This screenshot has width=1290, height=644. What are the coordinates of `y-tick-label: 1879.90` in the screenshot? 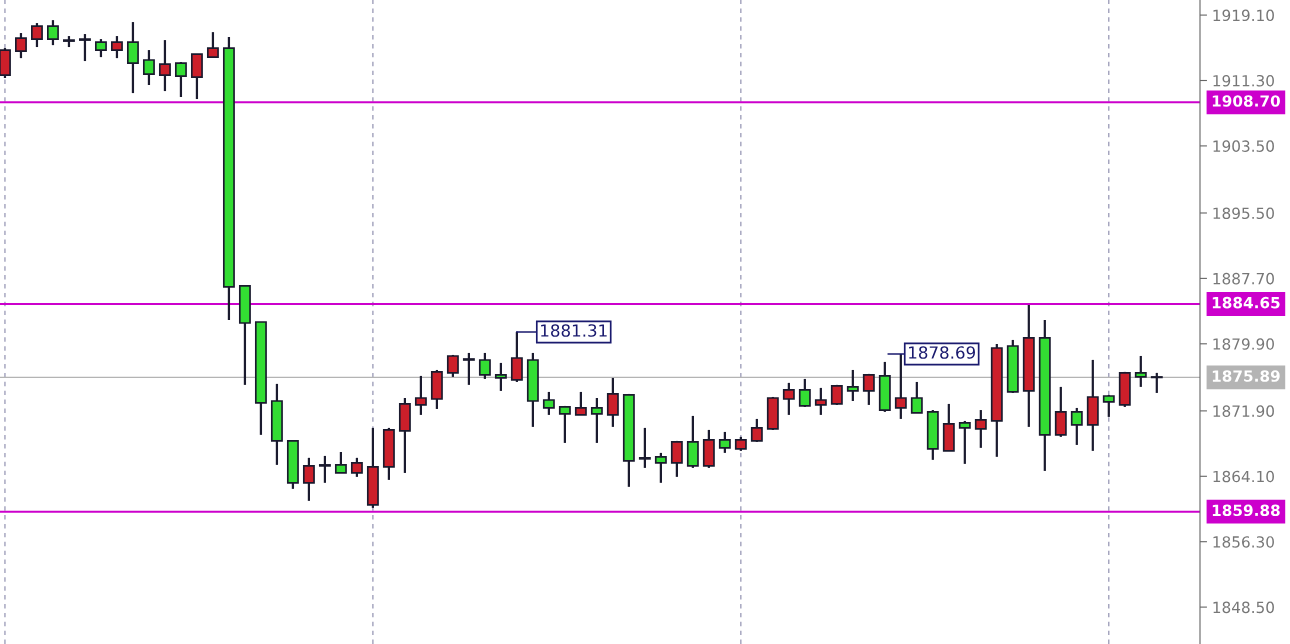 It's located at (1243, 344).